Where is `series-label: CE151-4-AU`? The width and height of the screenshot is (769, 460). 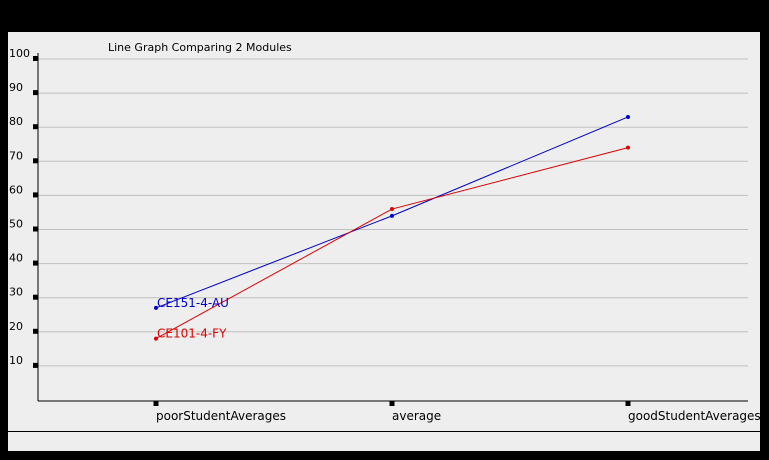 series-label: CE151-4-AU is located at coordinates (193, 303).